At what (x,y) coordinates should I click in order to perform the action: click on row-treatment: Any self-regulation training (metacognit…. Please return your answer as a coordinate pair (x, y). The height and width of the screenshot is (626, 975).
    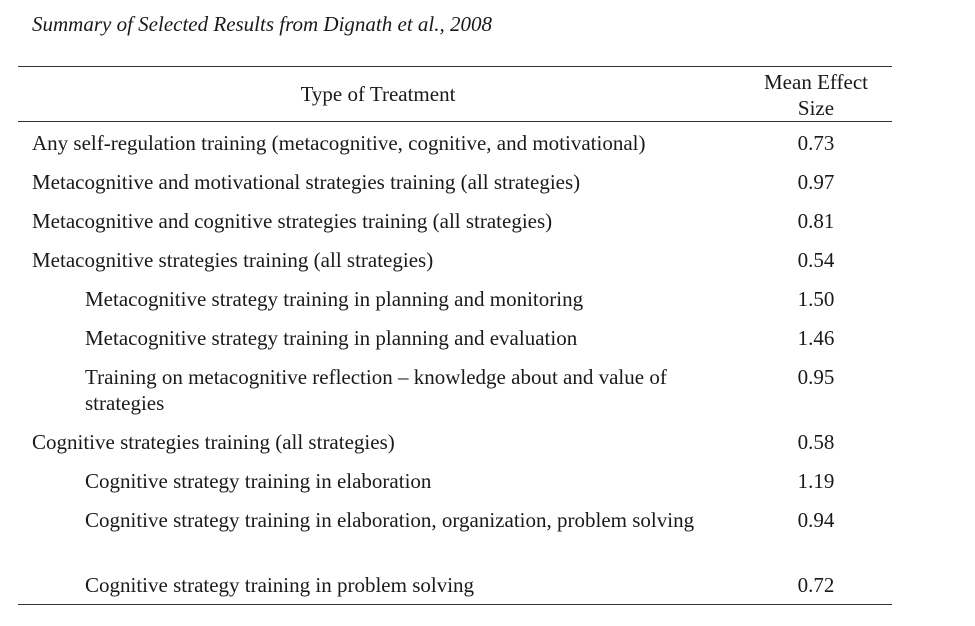
    Looking at the image, I should click on (339, 143).